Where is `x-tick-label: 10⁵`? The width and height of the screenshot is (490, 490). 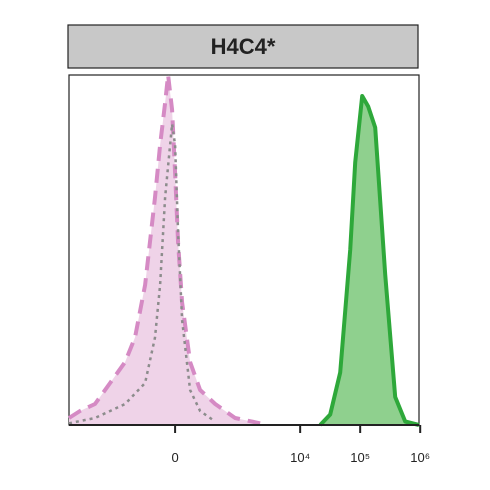
x-tick-label: 10⁵ is located at coordinates (360, 457).